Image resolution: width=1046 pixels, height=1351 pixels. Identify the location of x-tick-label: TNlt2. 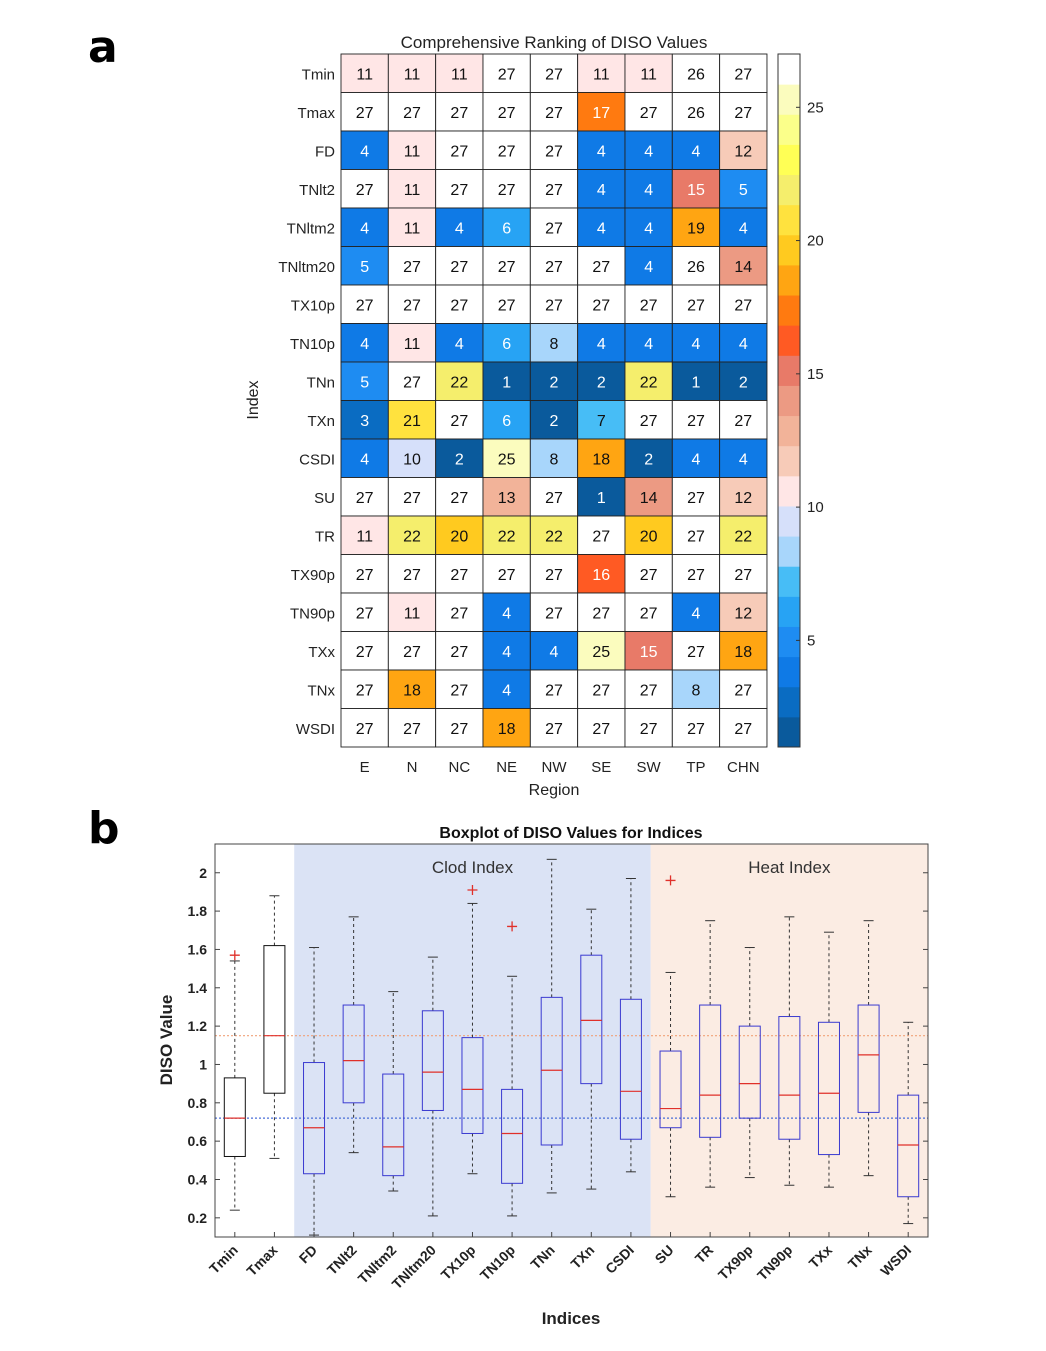
(342, 1260).